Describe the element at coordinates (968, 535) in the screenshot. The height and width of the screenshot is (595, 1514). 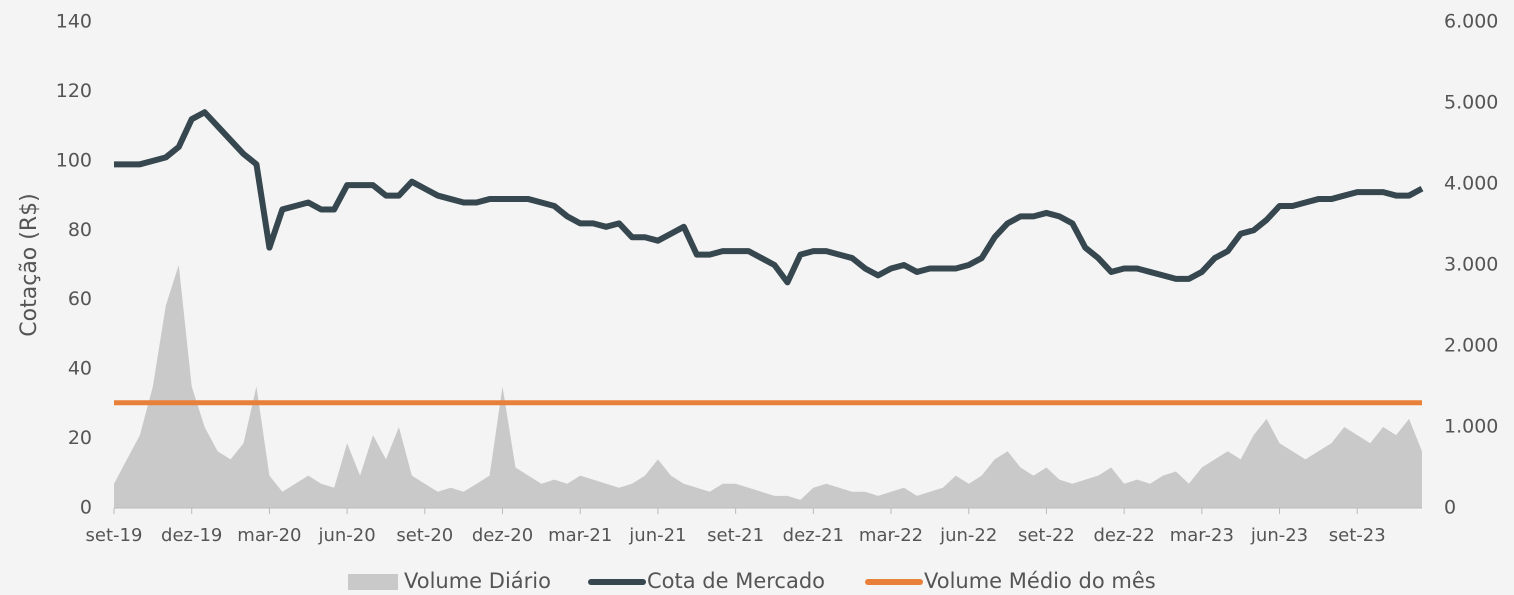
I see `x-tick-label: jun-22` at that location.